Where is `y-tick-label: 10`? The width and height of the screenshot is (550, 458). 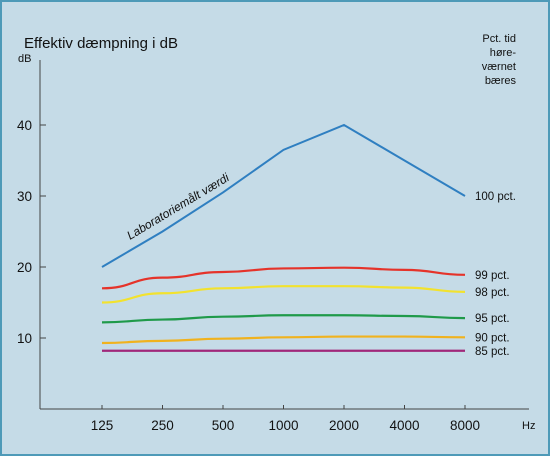 y-tick-label: 10 is located at coordinates (24, 338).